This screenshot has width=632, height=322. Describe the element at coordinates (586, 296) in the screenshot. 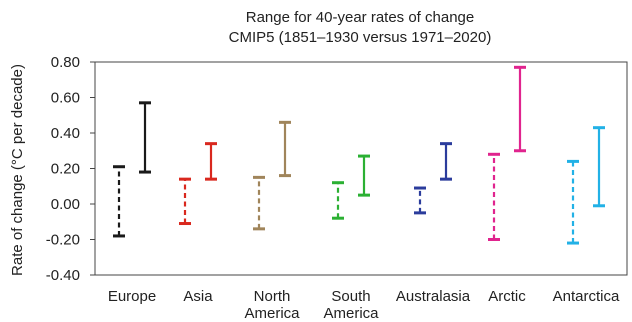

I see `category-label: Antarctica` at that location.